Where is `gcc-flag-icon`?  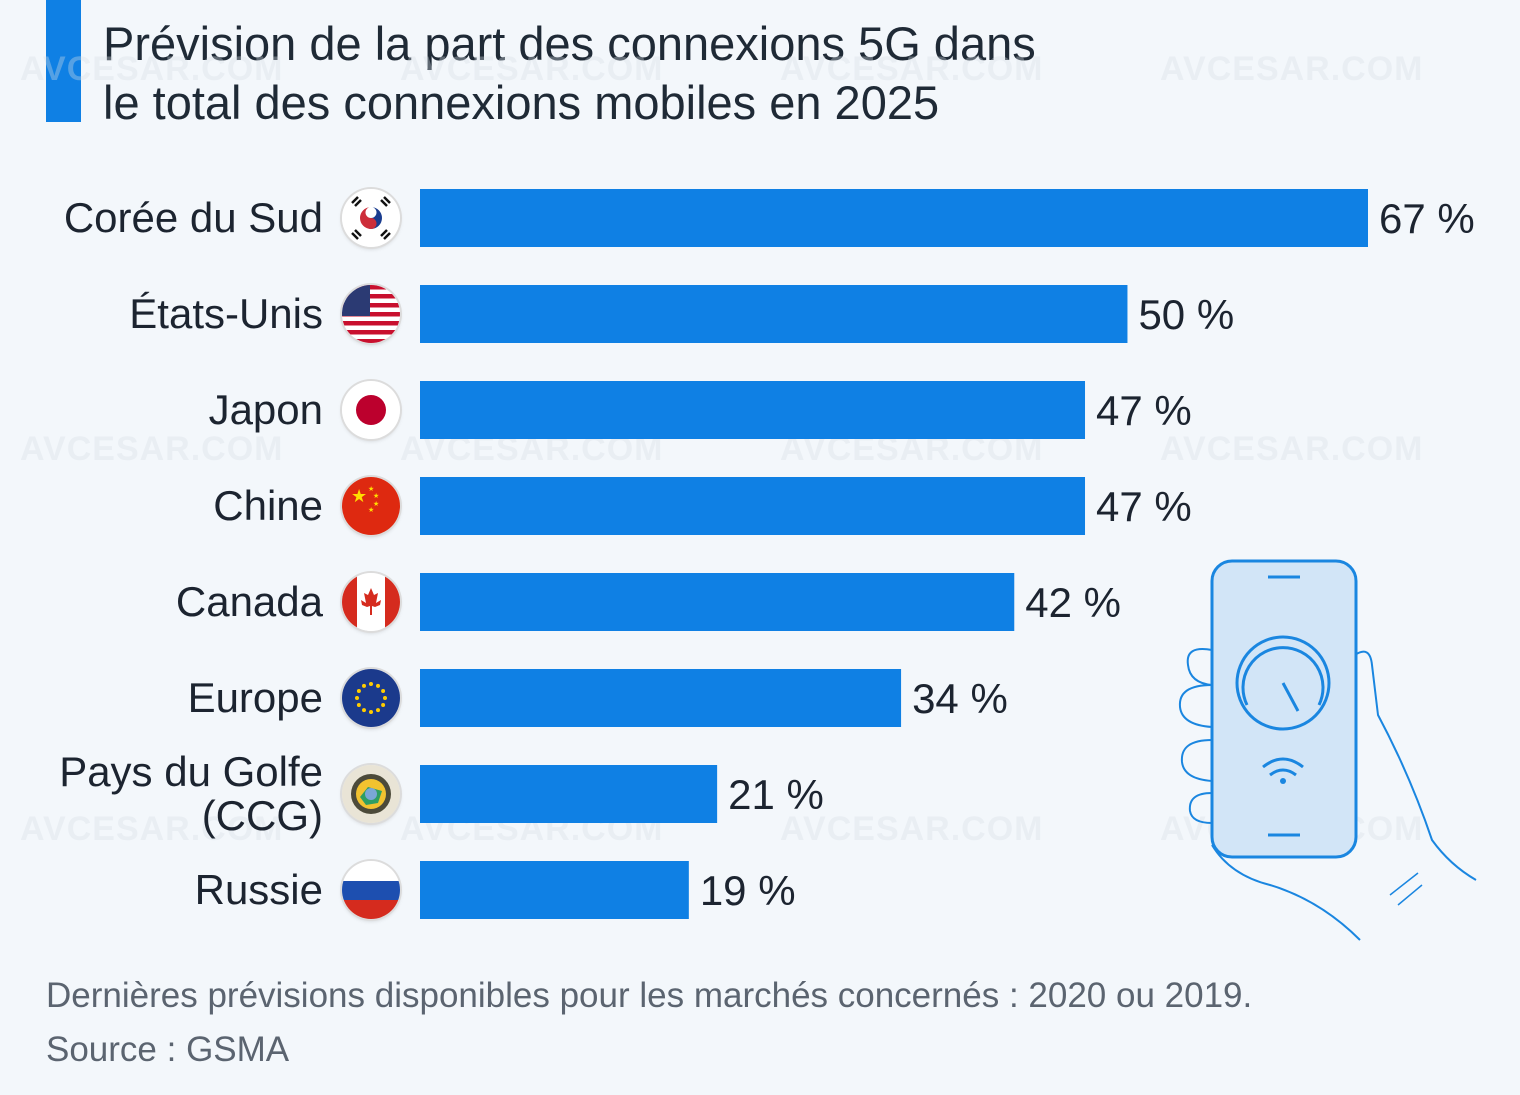 gcc-flag-icon is located at coordinates (371, 794).